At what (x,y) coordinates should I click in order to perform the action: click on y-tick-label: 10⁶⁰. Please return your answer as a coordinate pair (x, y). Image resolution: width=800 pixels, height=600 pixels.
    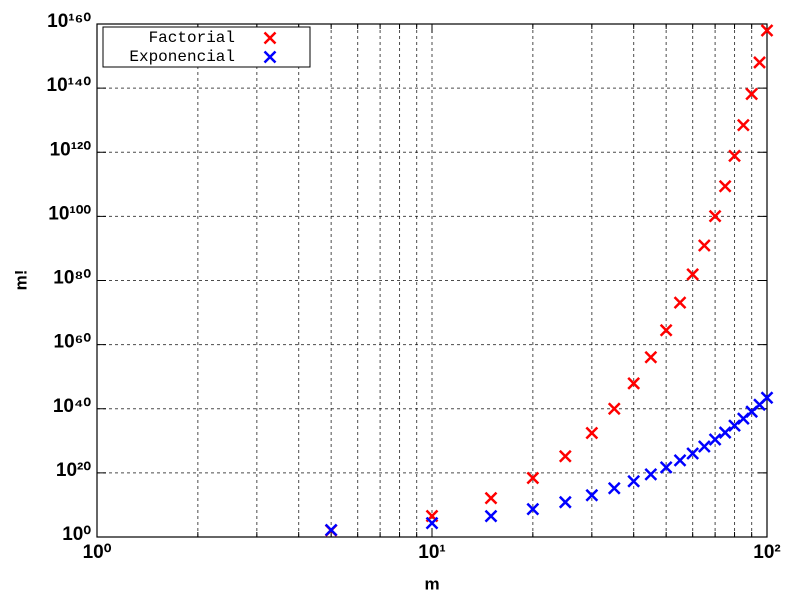
    Looking at the image, I should click on (73, 342).